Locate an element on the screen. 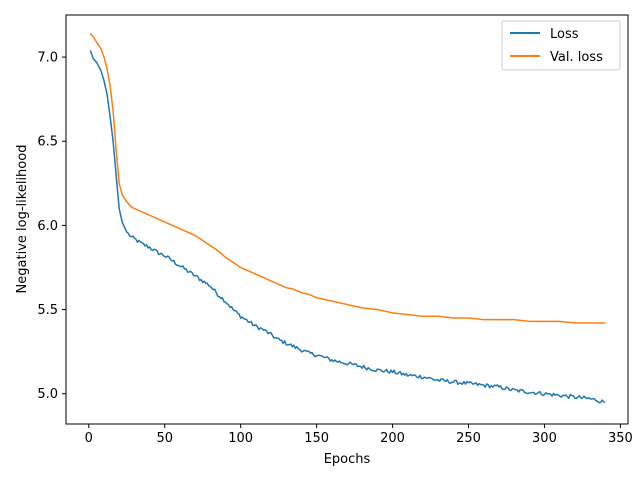  legend-label-val-loss: Val. loss is located at coordinates (576, 57).